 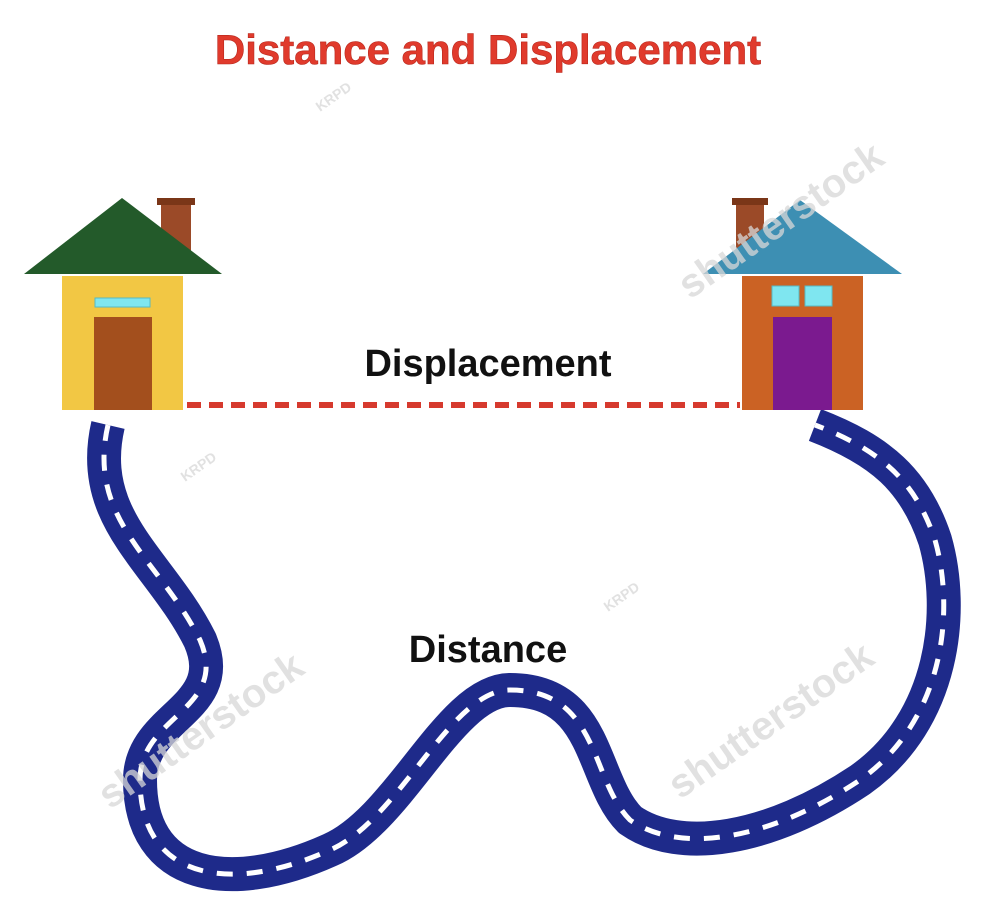 What do you see at coordinates (802, 304) in the screenshot?
I see `house-right` at bounding box center [802, 304].